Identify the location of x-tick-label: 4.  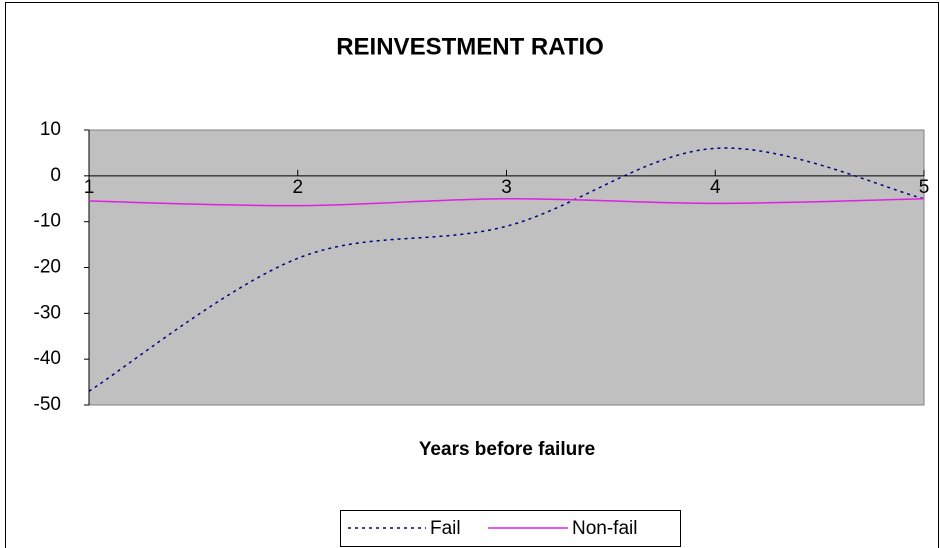
(715, 187).